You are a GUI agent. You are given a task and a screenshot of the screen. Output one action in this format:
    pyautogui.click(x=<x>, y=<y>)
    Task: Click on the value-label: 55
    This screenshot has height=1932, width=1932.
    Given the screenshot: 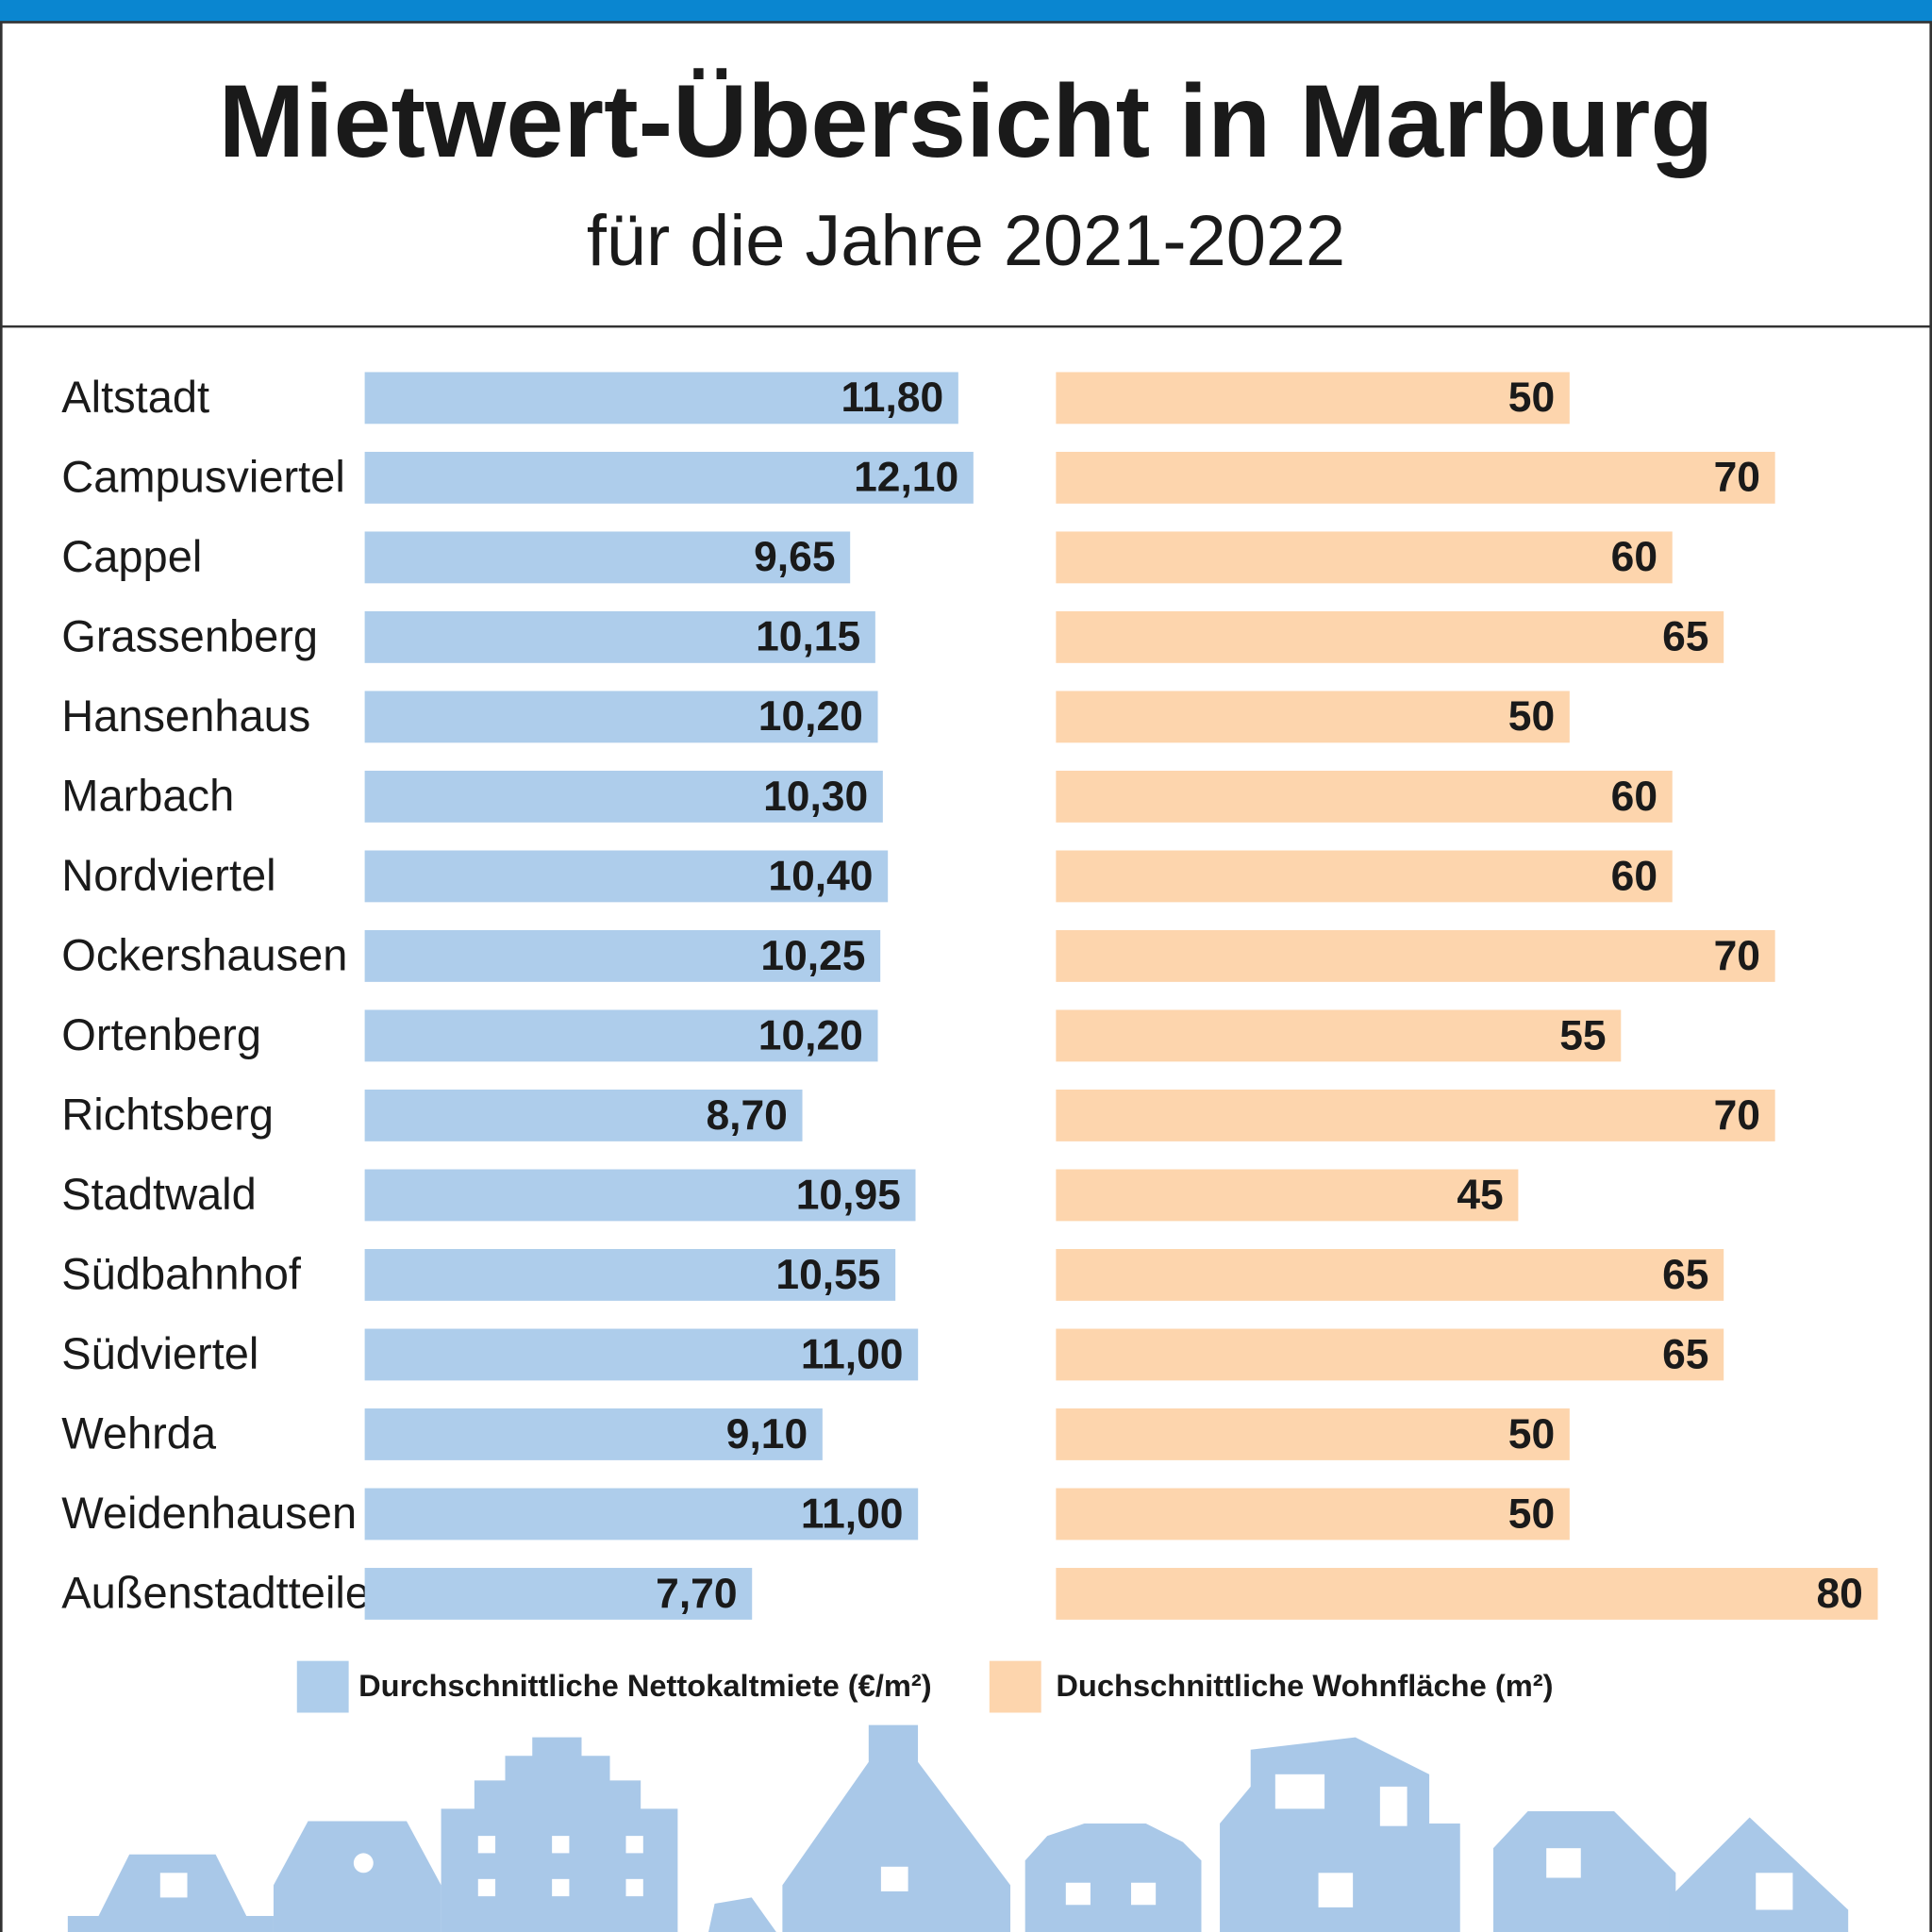 What is the action you would take?
    pyautogui.click(x=1582, y=1035)
    